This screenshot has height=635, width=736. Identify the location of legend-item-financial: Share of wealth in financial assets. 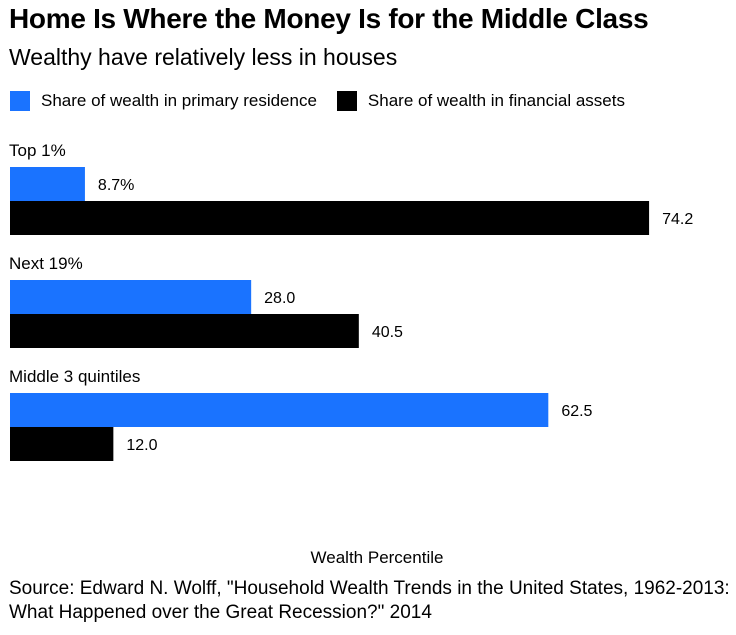
(480, 101).